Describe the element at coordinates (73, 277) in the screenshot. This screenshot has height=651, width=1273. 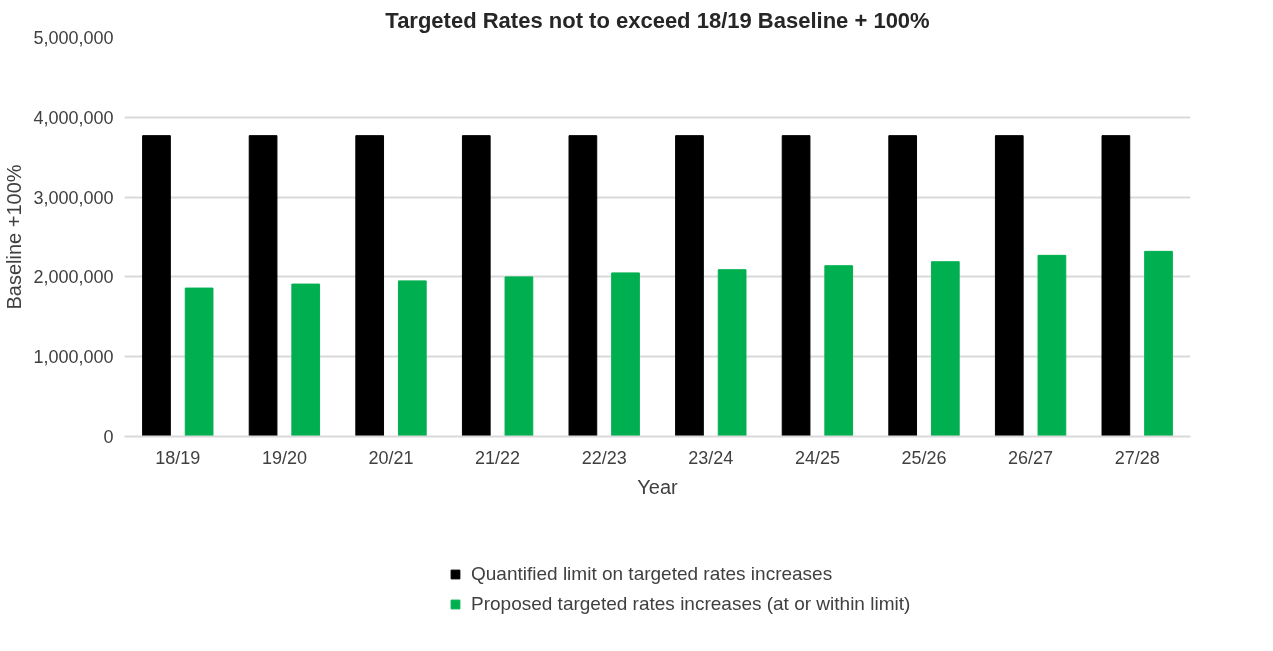
I see `y-tick-label: 2,000,000` at that location.